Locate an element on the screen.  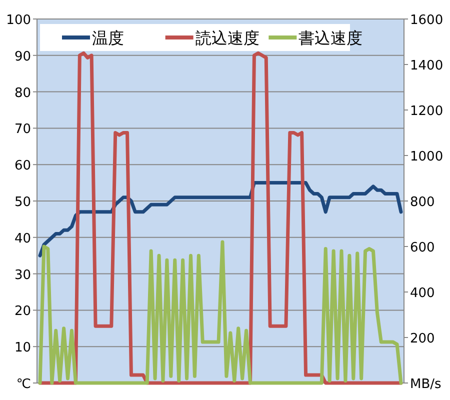
y-tick-label: 20 is located at coordinates (22, 312).